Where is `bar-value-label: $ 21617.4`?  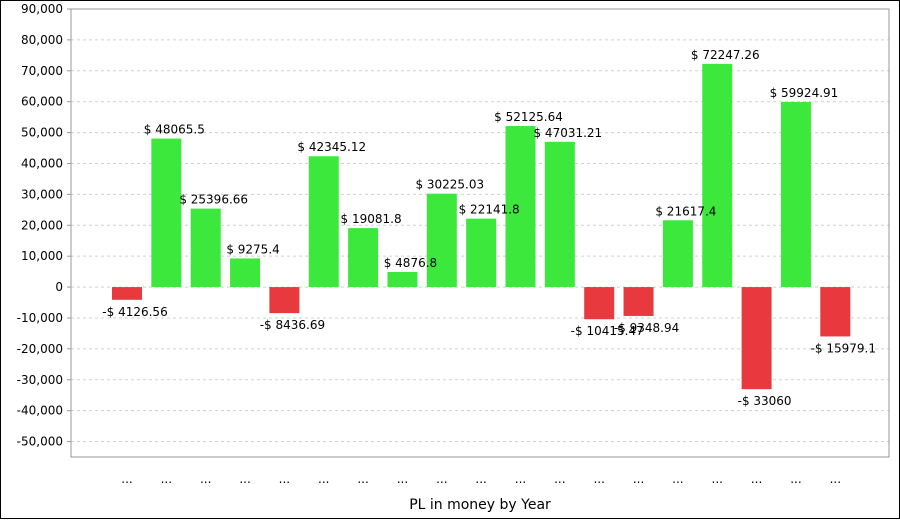
bar-value-label: $ 21617.4 is located at coordinates (685, 211).